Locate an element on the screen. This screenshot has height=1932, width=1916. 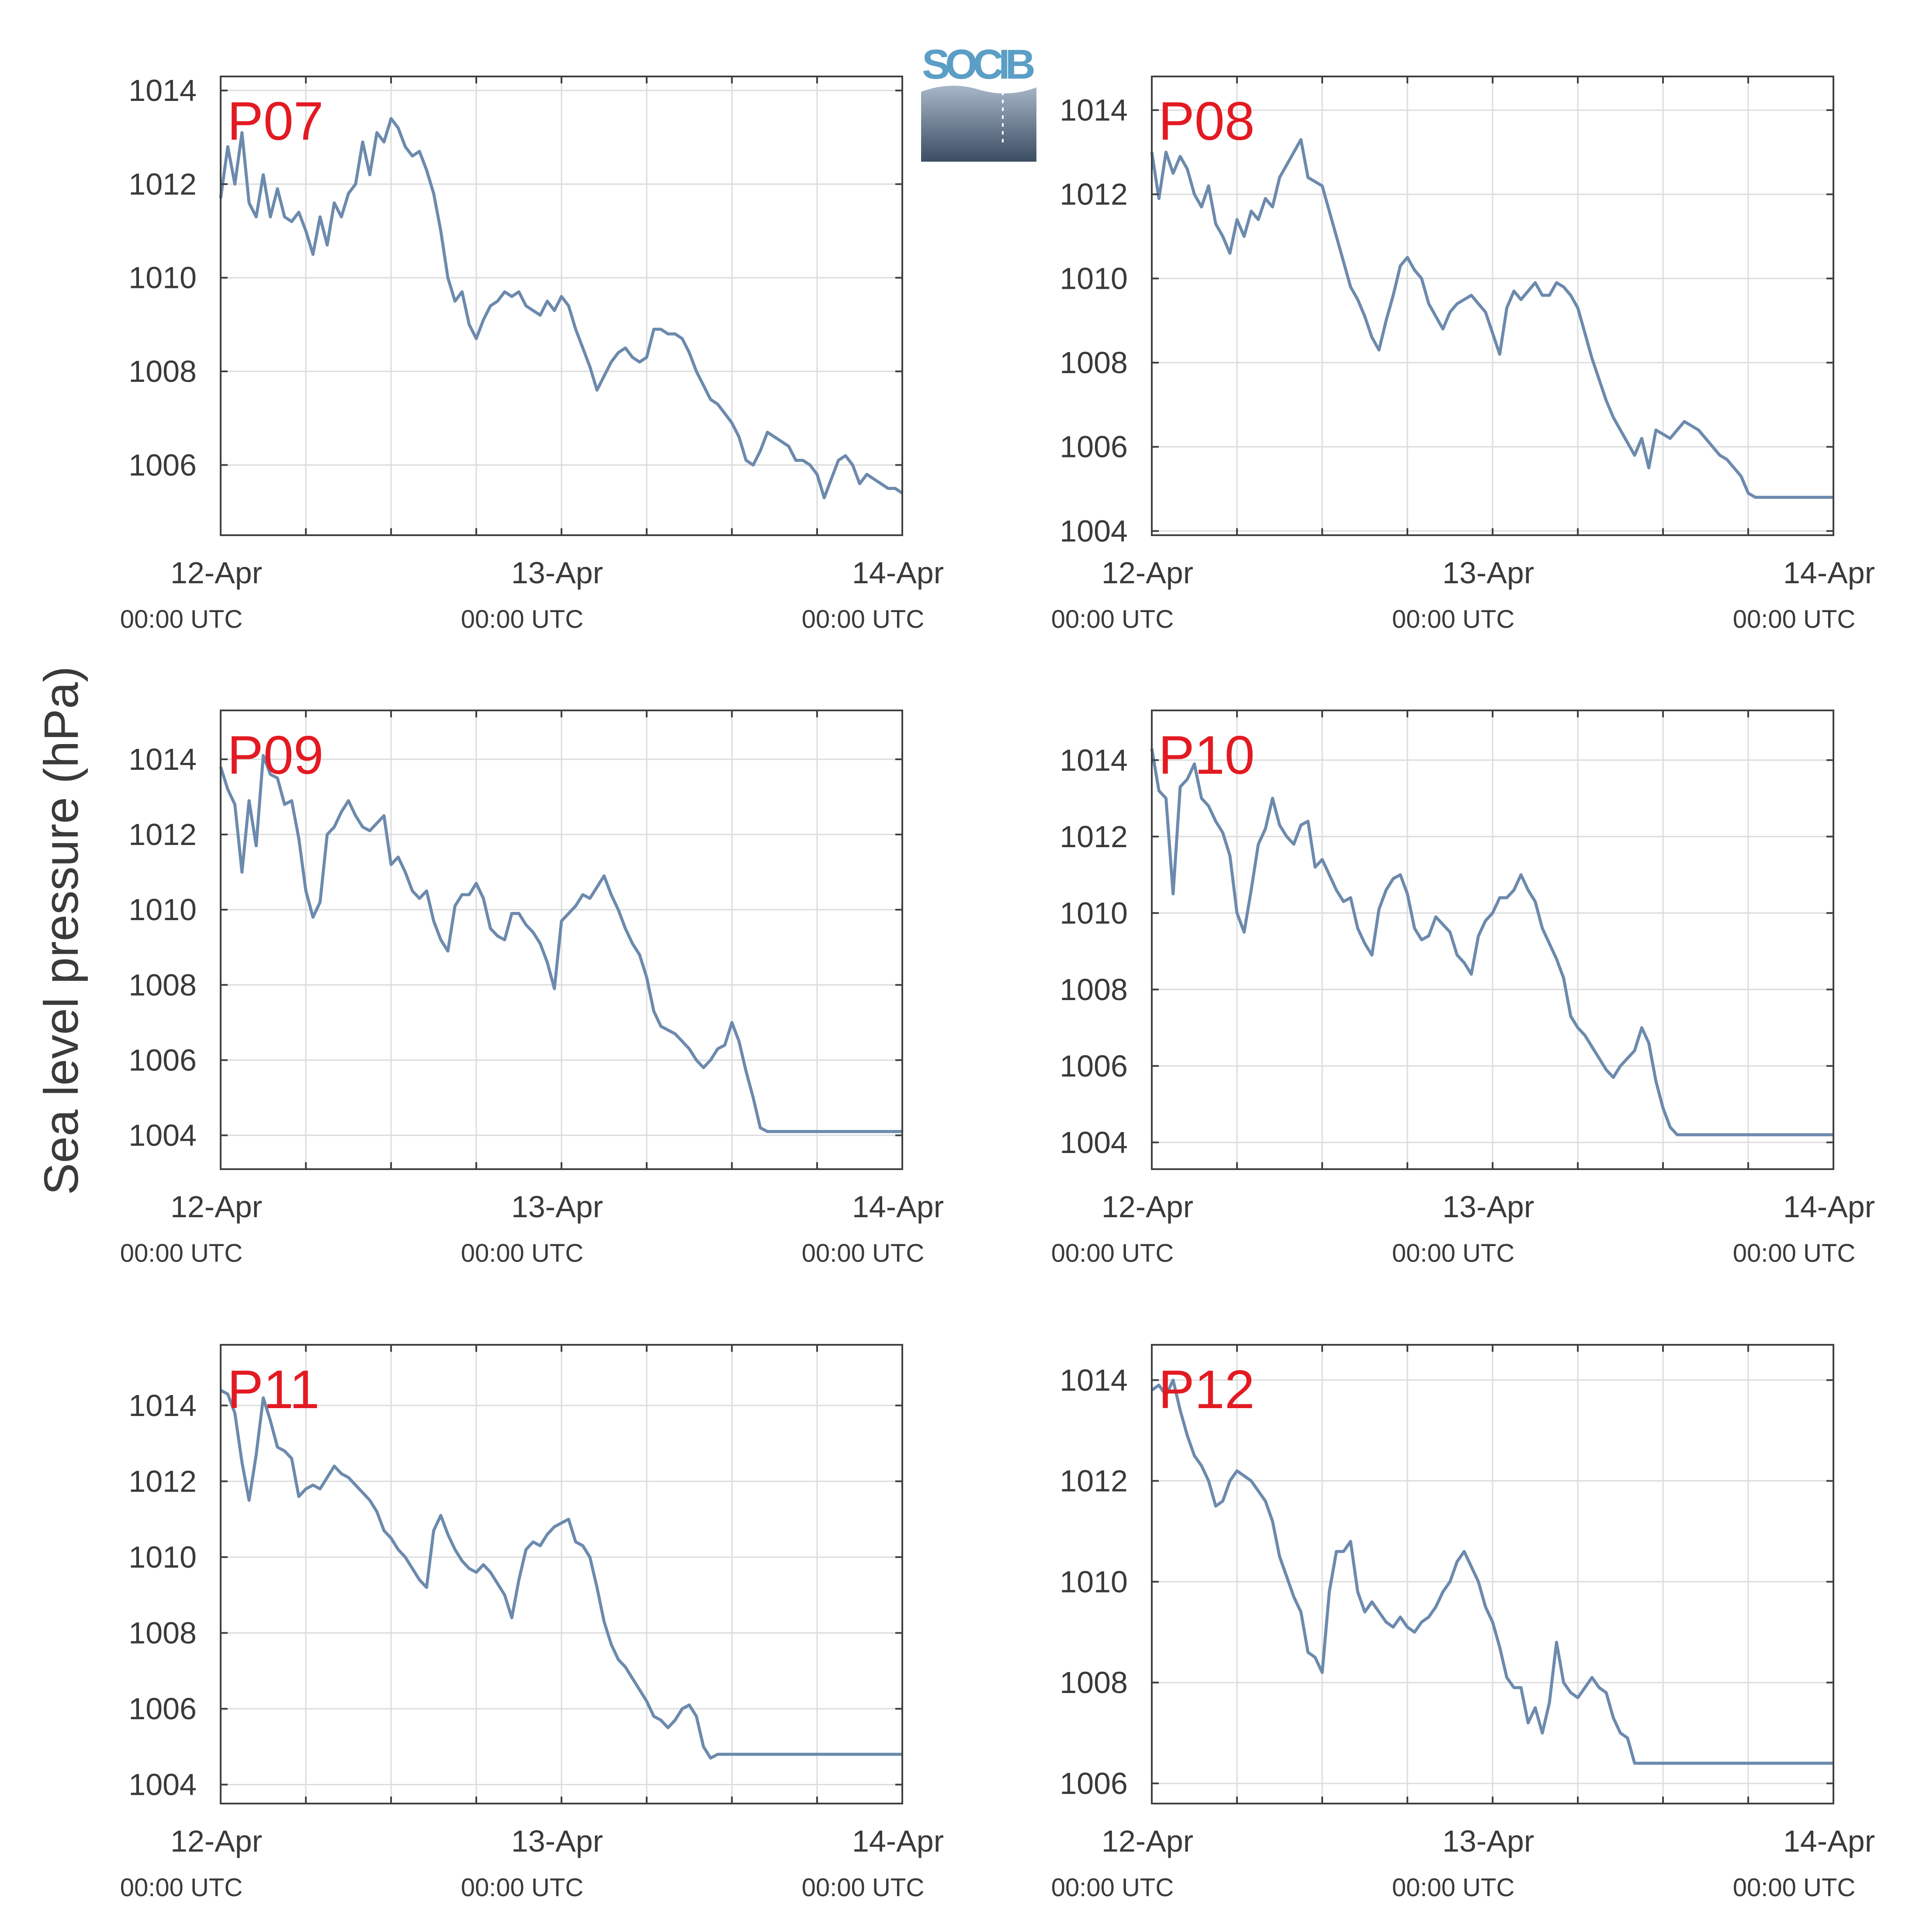
station-label: P11 is located at coordinates (273, 1390).